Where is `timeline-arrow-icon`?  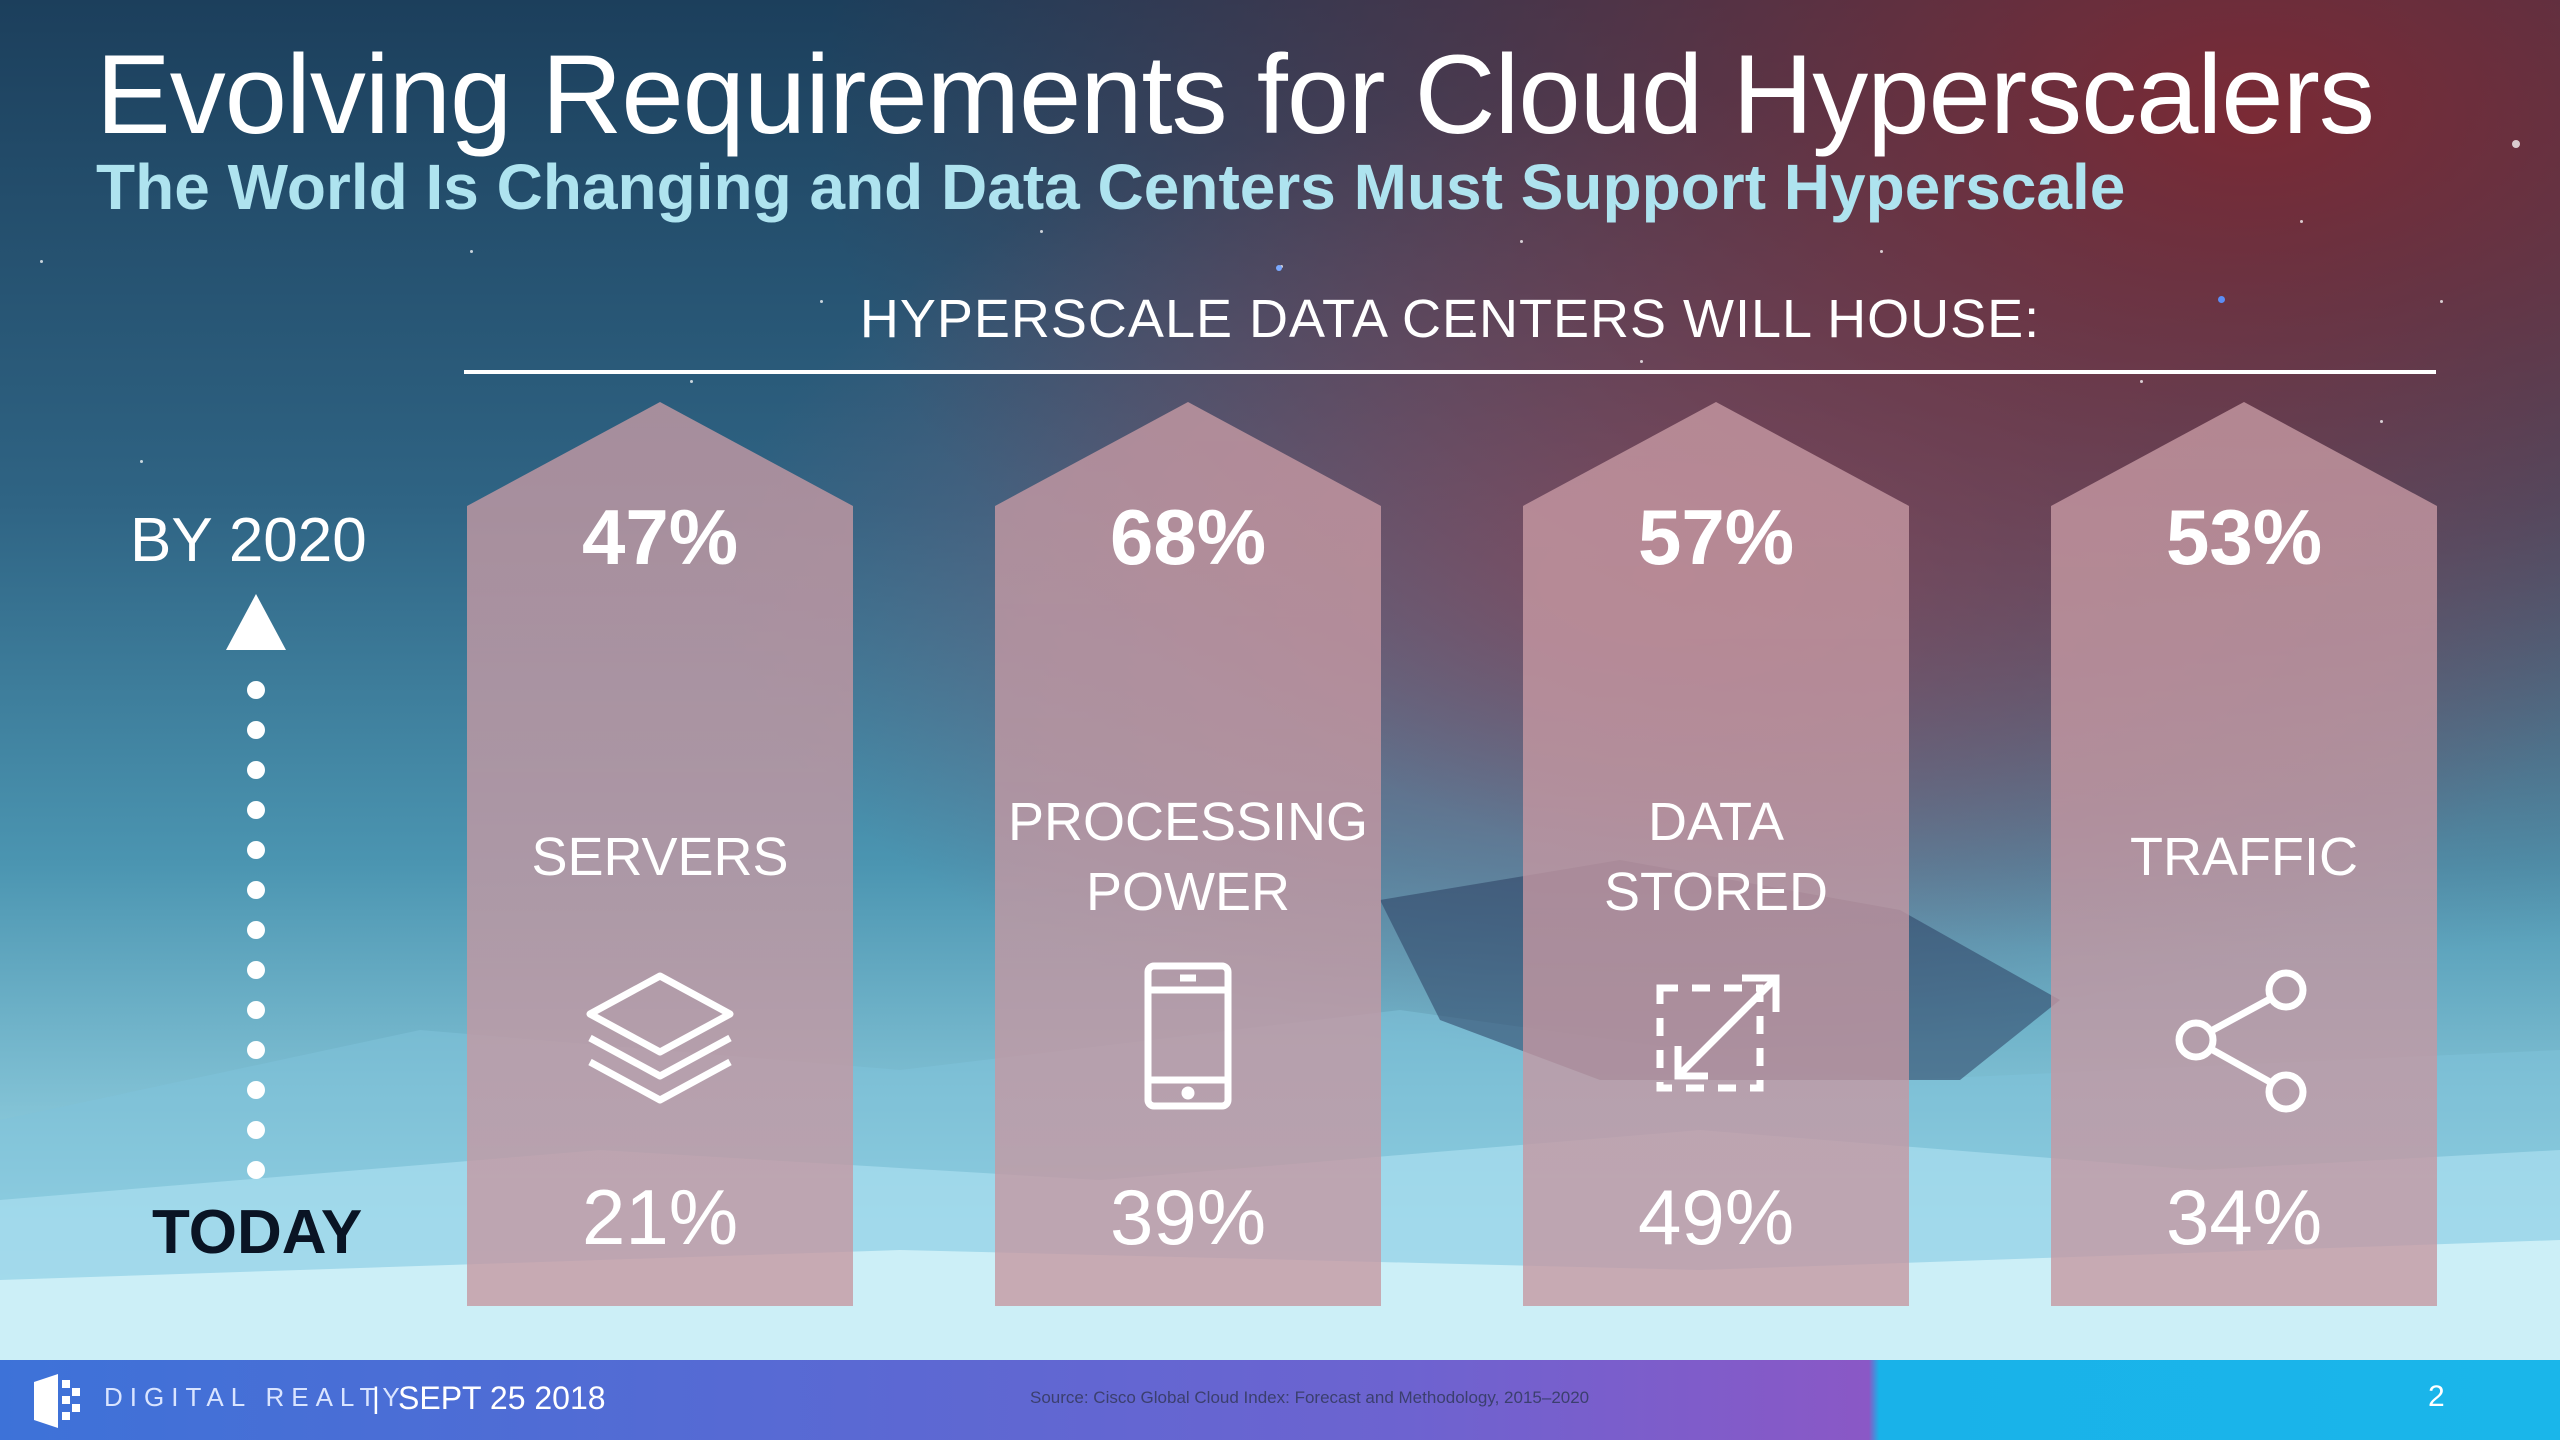 timeline-arrow-icon is located at coordinates (256, 886).